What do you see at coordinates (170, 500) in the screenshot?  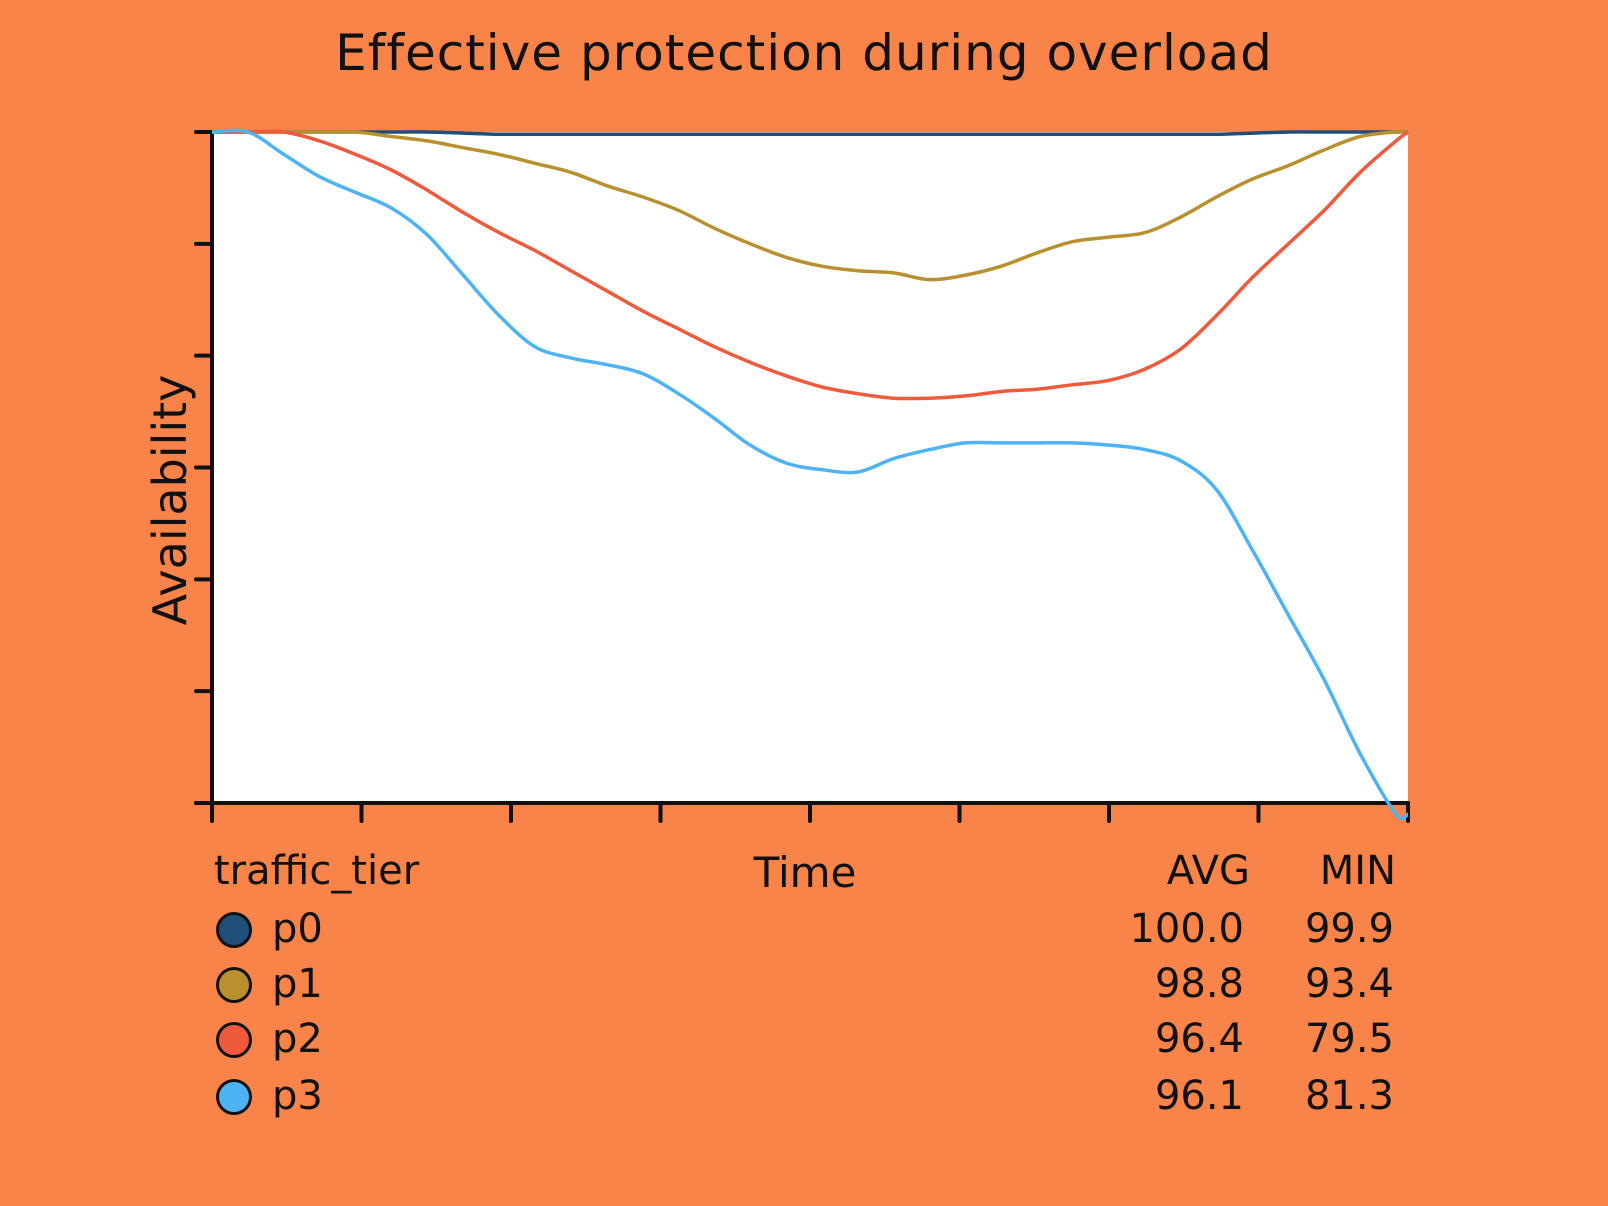 I see `y-axis-label: Availability` at bounding box center [170, 500].